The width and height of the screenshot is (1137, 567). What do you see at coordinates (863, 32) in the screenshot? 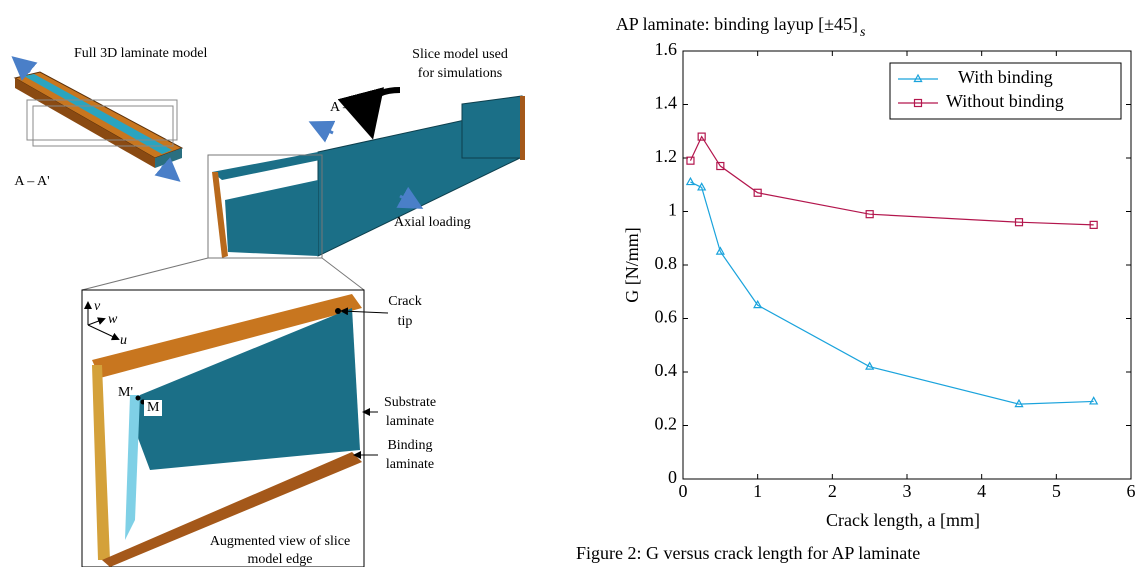
I see `chart-title-subscript: s` at bounding box center [863, 32].